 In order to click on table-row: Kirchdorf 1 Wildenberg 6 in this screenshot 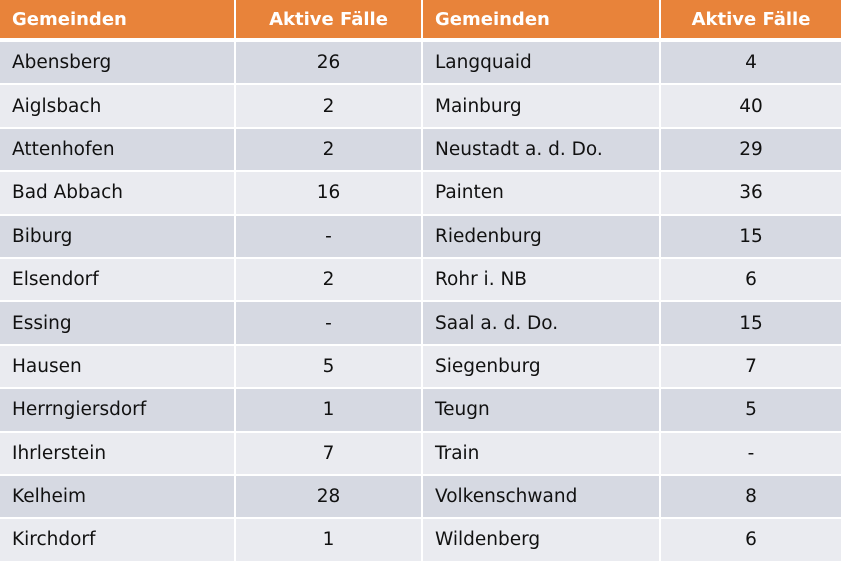, I will do `click(420, 540)`.